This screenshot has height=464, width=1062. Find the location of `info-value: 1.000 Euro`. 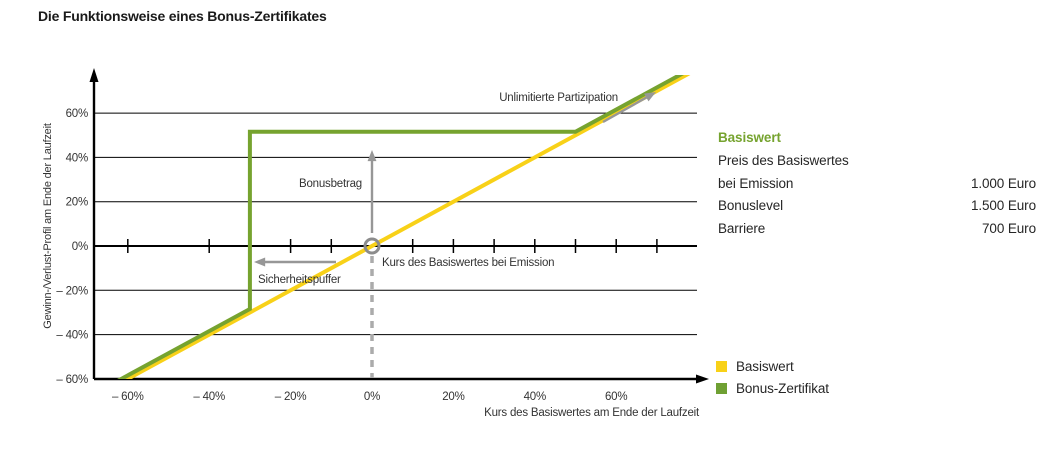

info-value: 1.000 Euro is located at coordinates (1003, 183).